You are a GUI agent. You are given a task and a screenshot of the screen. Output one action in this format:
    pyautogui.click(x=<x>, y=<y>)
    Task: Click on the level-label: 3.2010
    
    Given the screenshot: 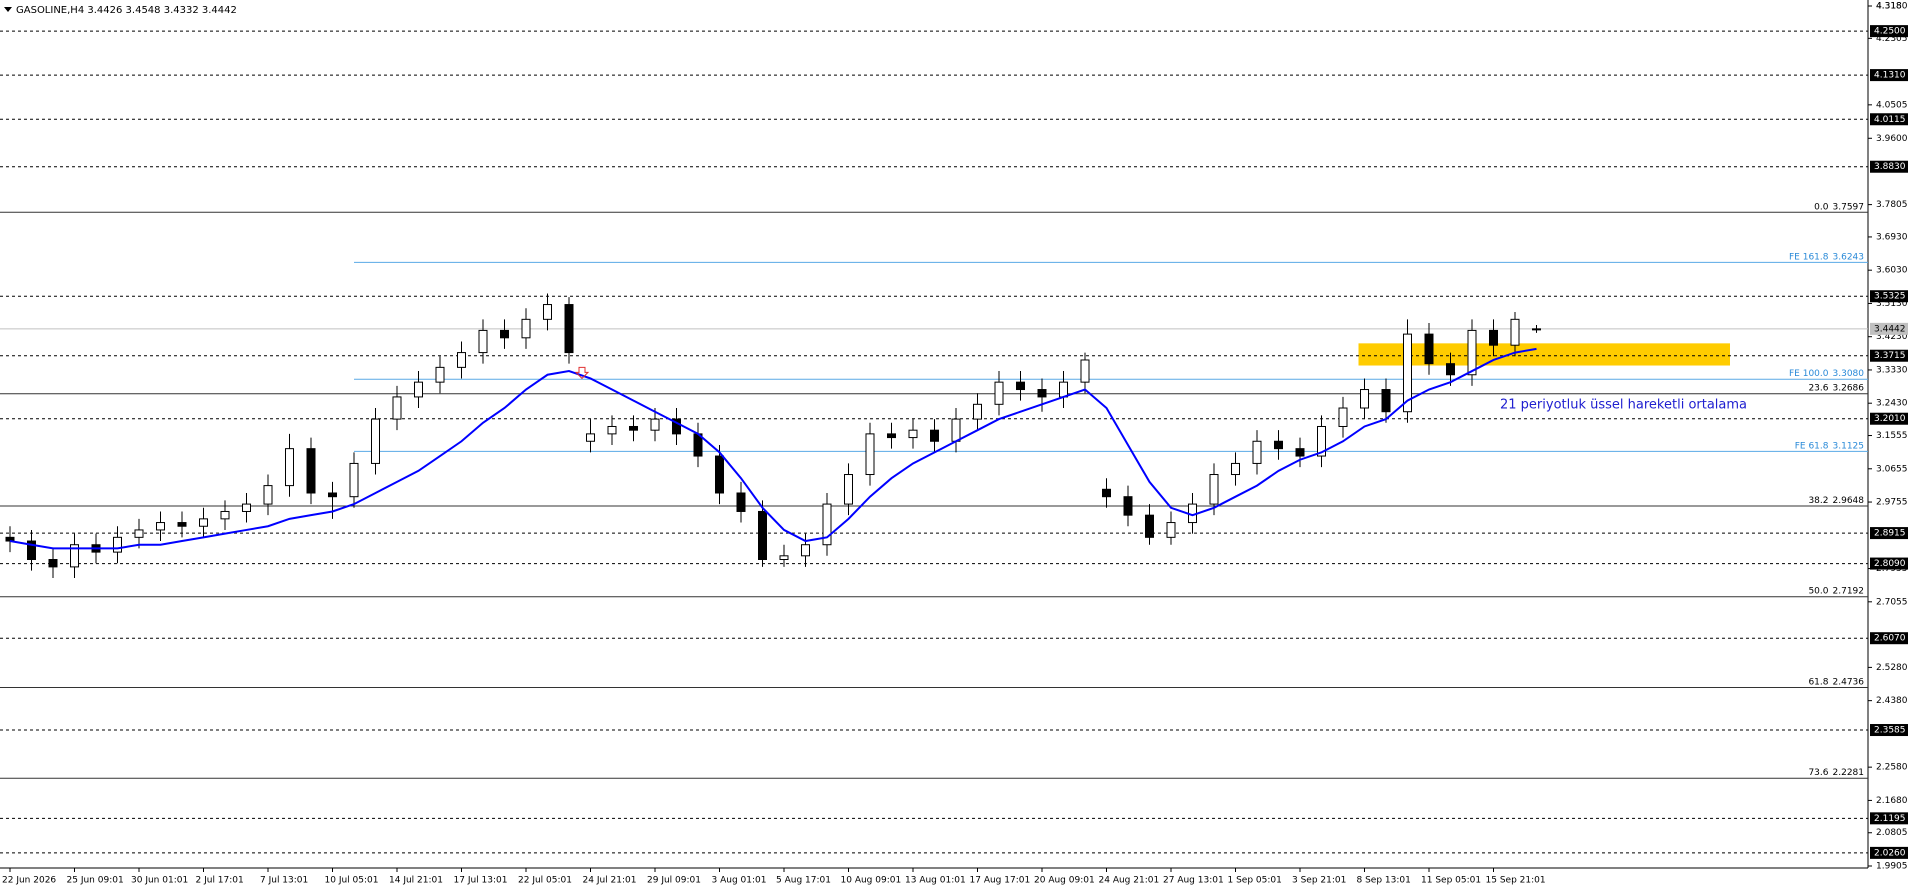 What is the action you would take?
    pyautogui.click(x=1890, y=419)
    